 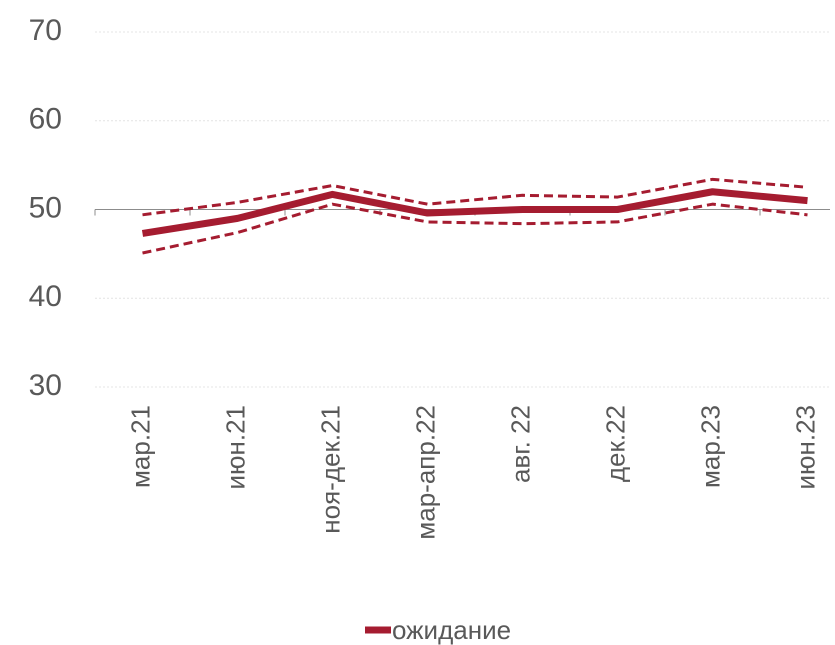 I want to click on x-tick-label: июн.21, so click(x=235, y=447).